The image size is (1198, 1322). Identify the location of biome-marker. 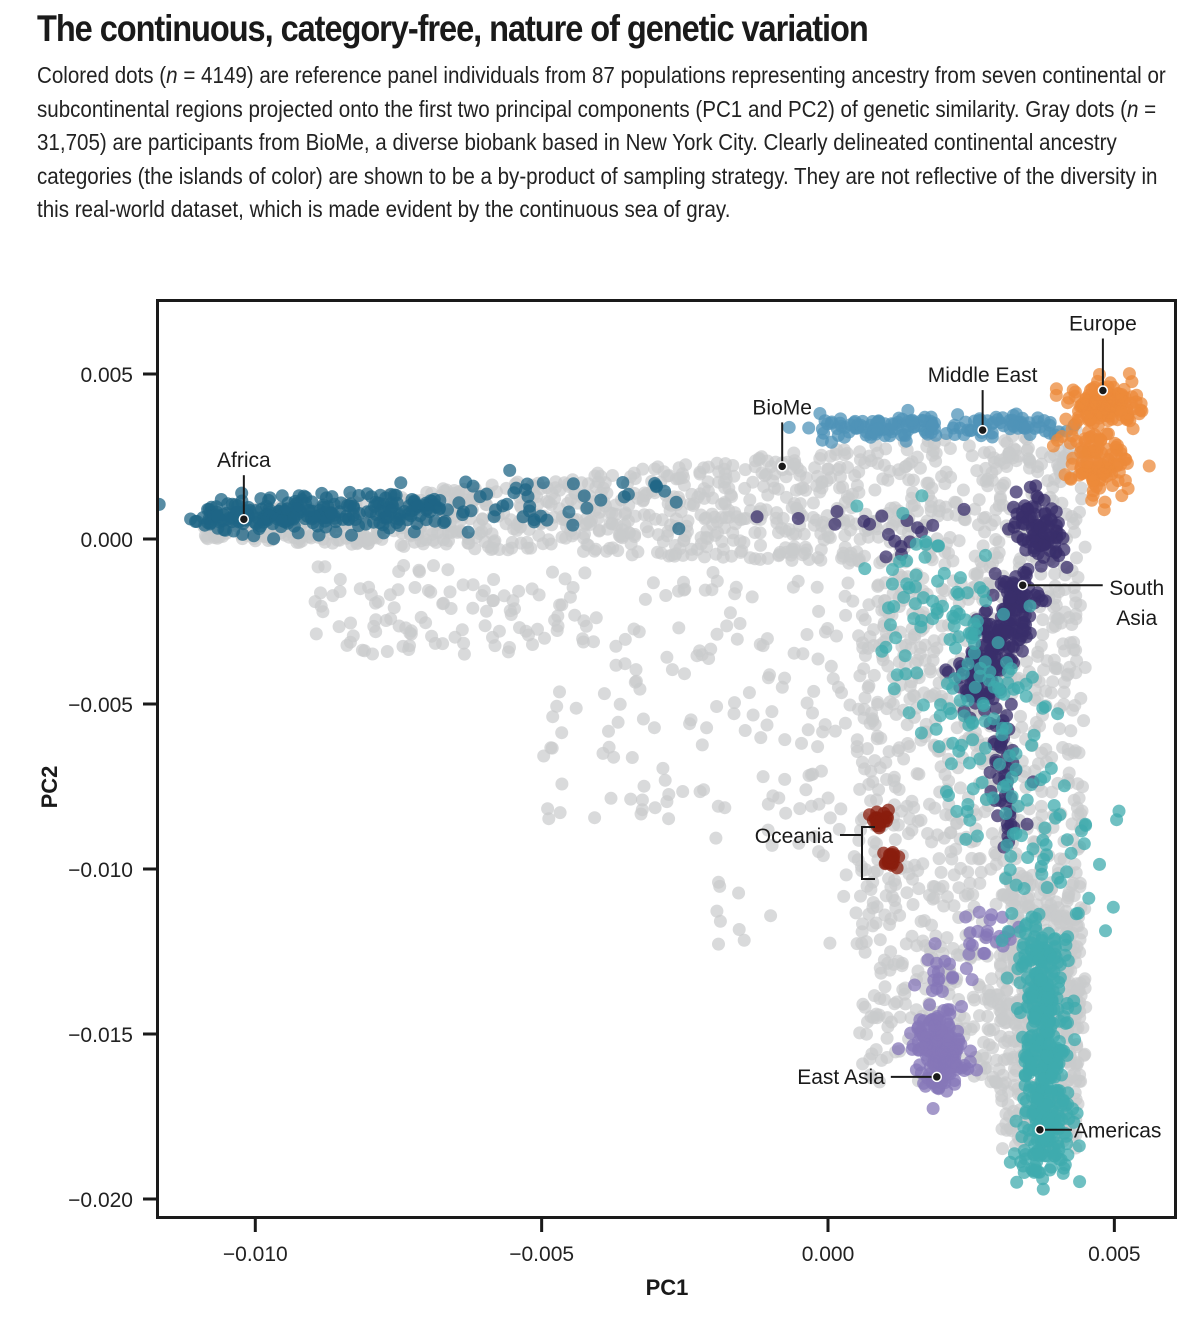
(782, 466).